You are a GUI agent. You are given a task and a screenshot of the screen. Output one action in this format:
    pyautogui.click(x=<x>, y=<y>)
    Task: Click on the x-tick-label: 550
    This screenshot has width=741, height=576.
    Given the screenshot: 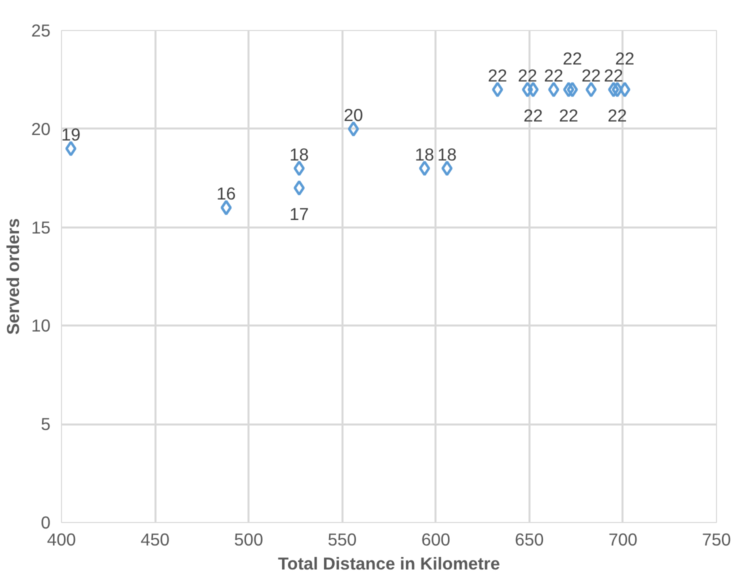 What is the action you would take?
    pyautogui.click(x=342, y=540)
    